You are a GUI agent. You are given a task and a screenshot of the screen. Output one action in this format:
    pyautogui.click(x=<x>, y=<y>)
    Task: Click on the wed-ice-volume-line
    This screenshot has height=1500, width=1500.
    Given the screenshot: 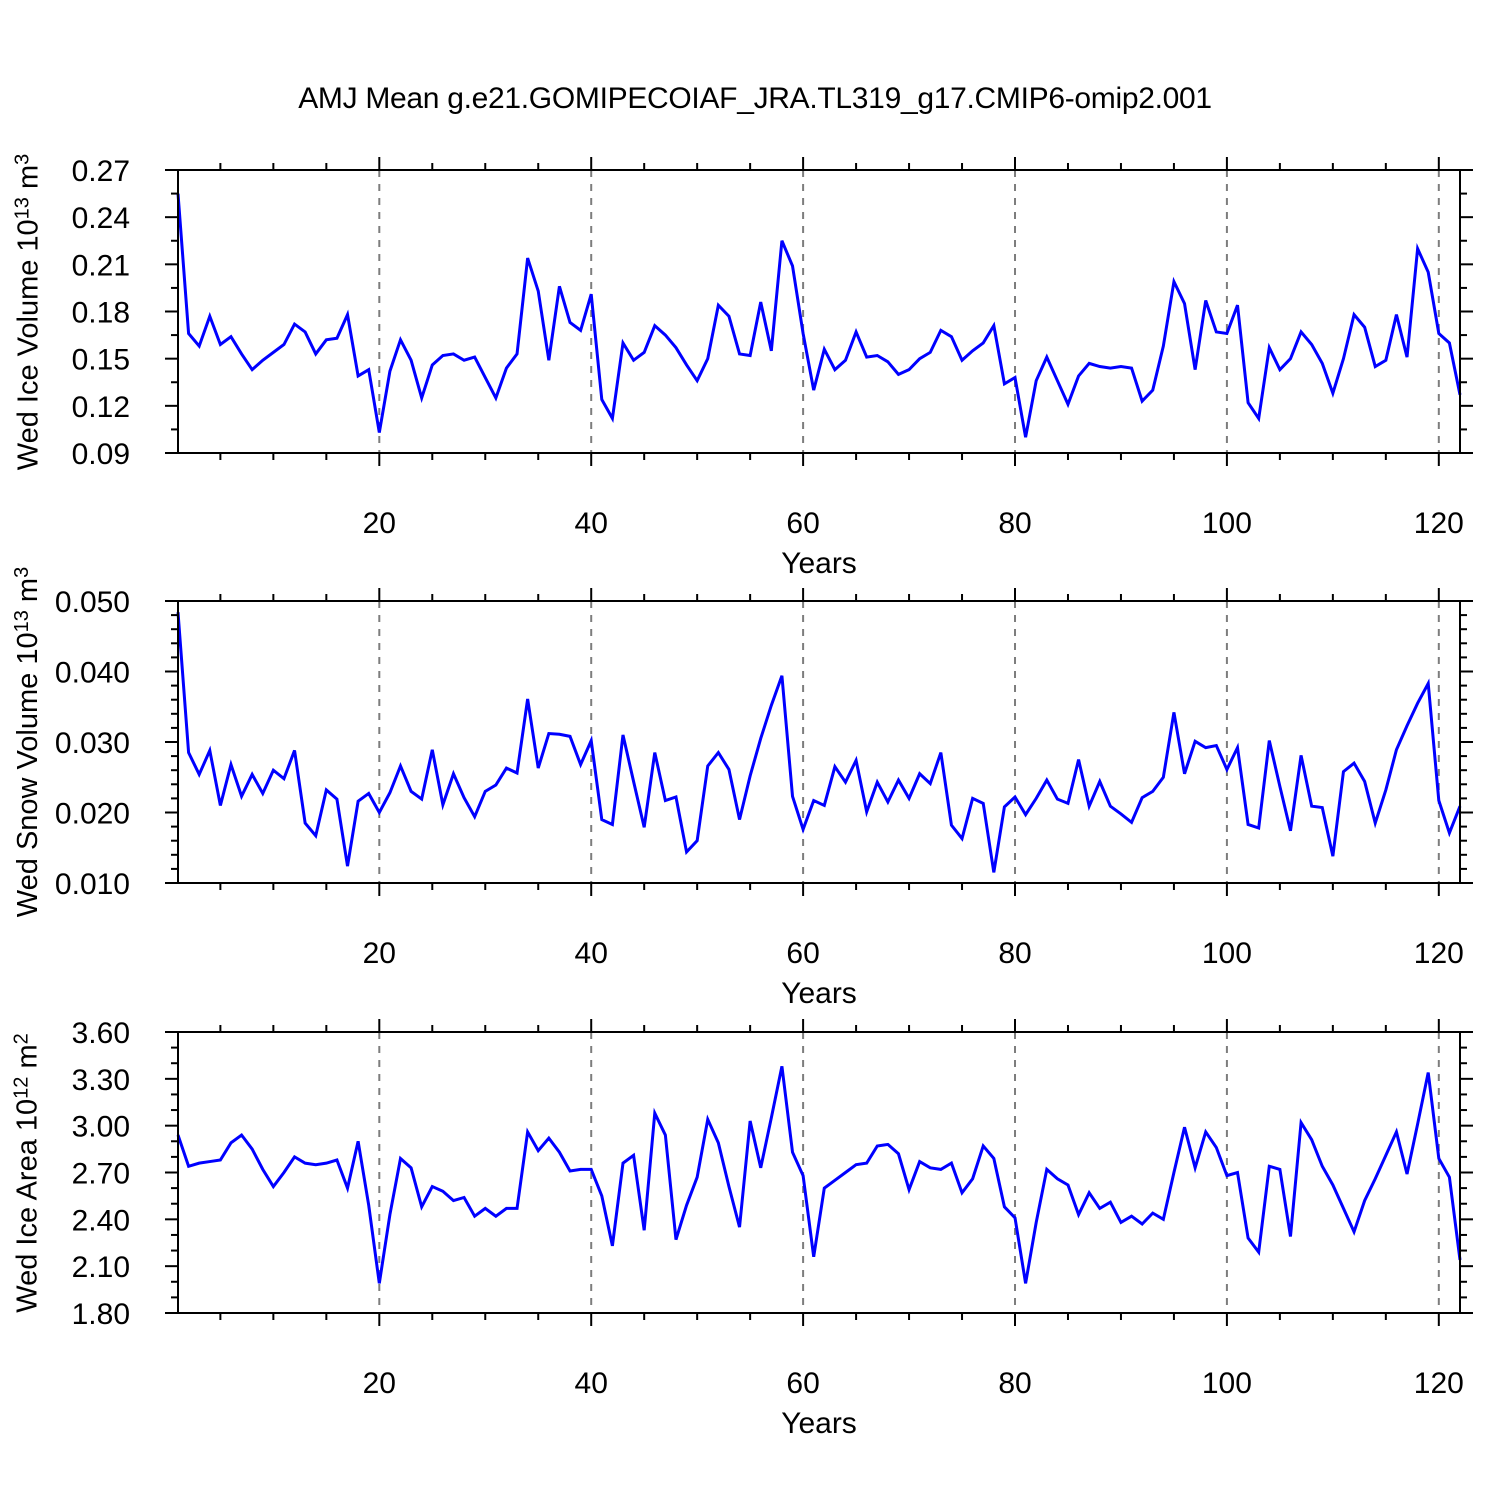 What is the action you would take?
    pyautogui.click(x=819, y=315)
    